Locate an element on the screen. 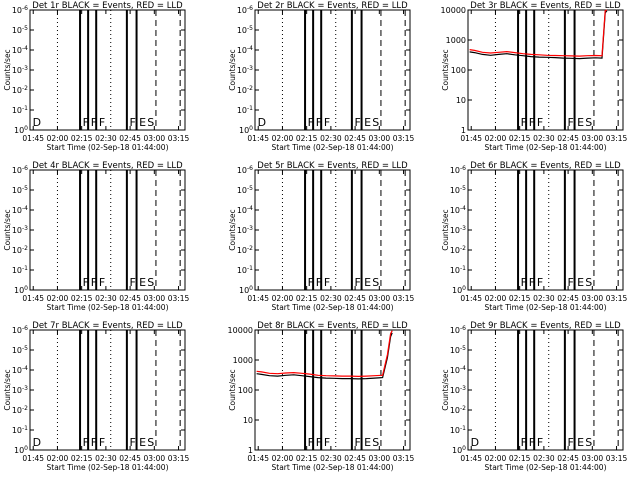 The height and width of the screenshot is (480, 640). panel-title: Det 4r BLACK = Events, RED = LLD is located at coordinates (107, 166).